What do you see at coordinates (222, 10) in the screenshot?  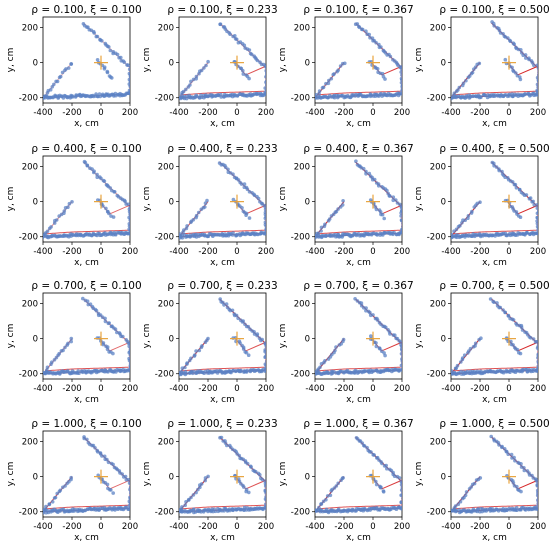 I see `panel-title: ρ = 0.100, ξ = 0.233` at bounding box center [222, 10].